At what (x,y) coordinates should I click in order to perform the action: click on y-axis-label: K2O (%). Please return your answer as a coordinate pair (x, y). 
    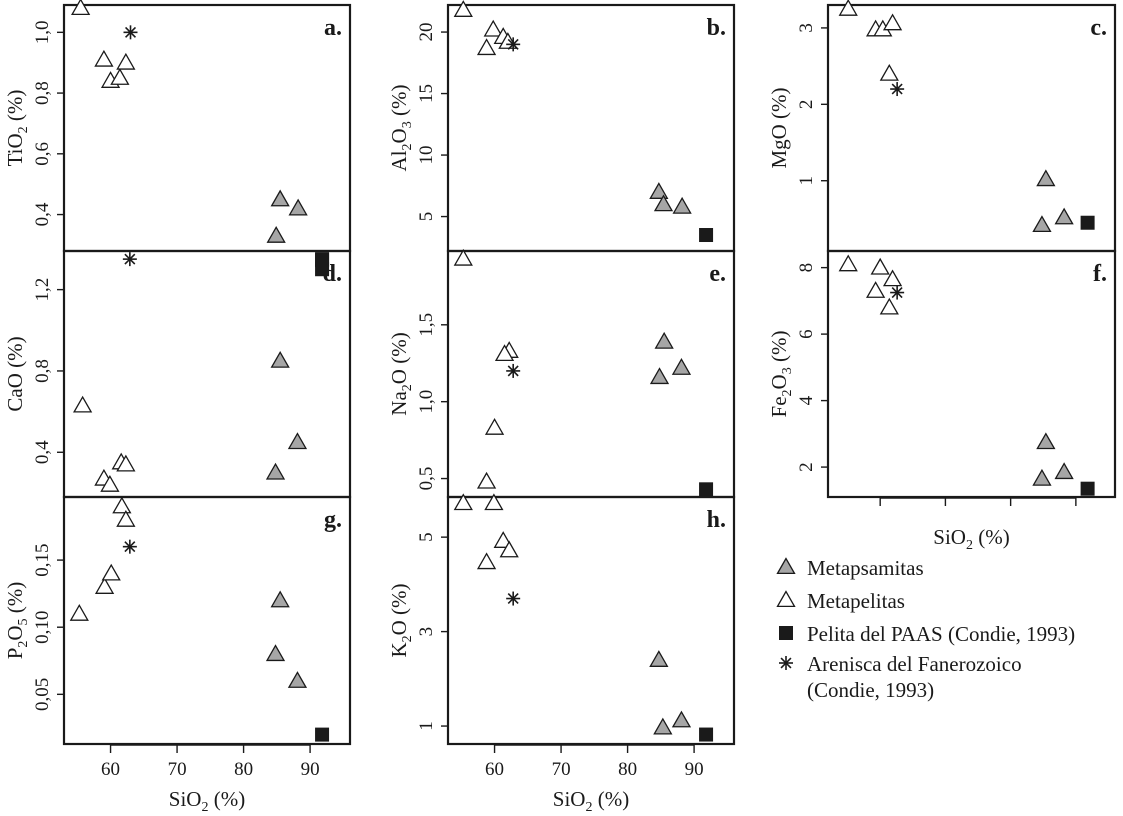
    Looking at the image, I should click on (401, 620).